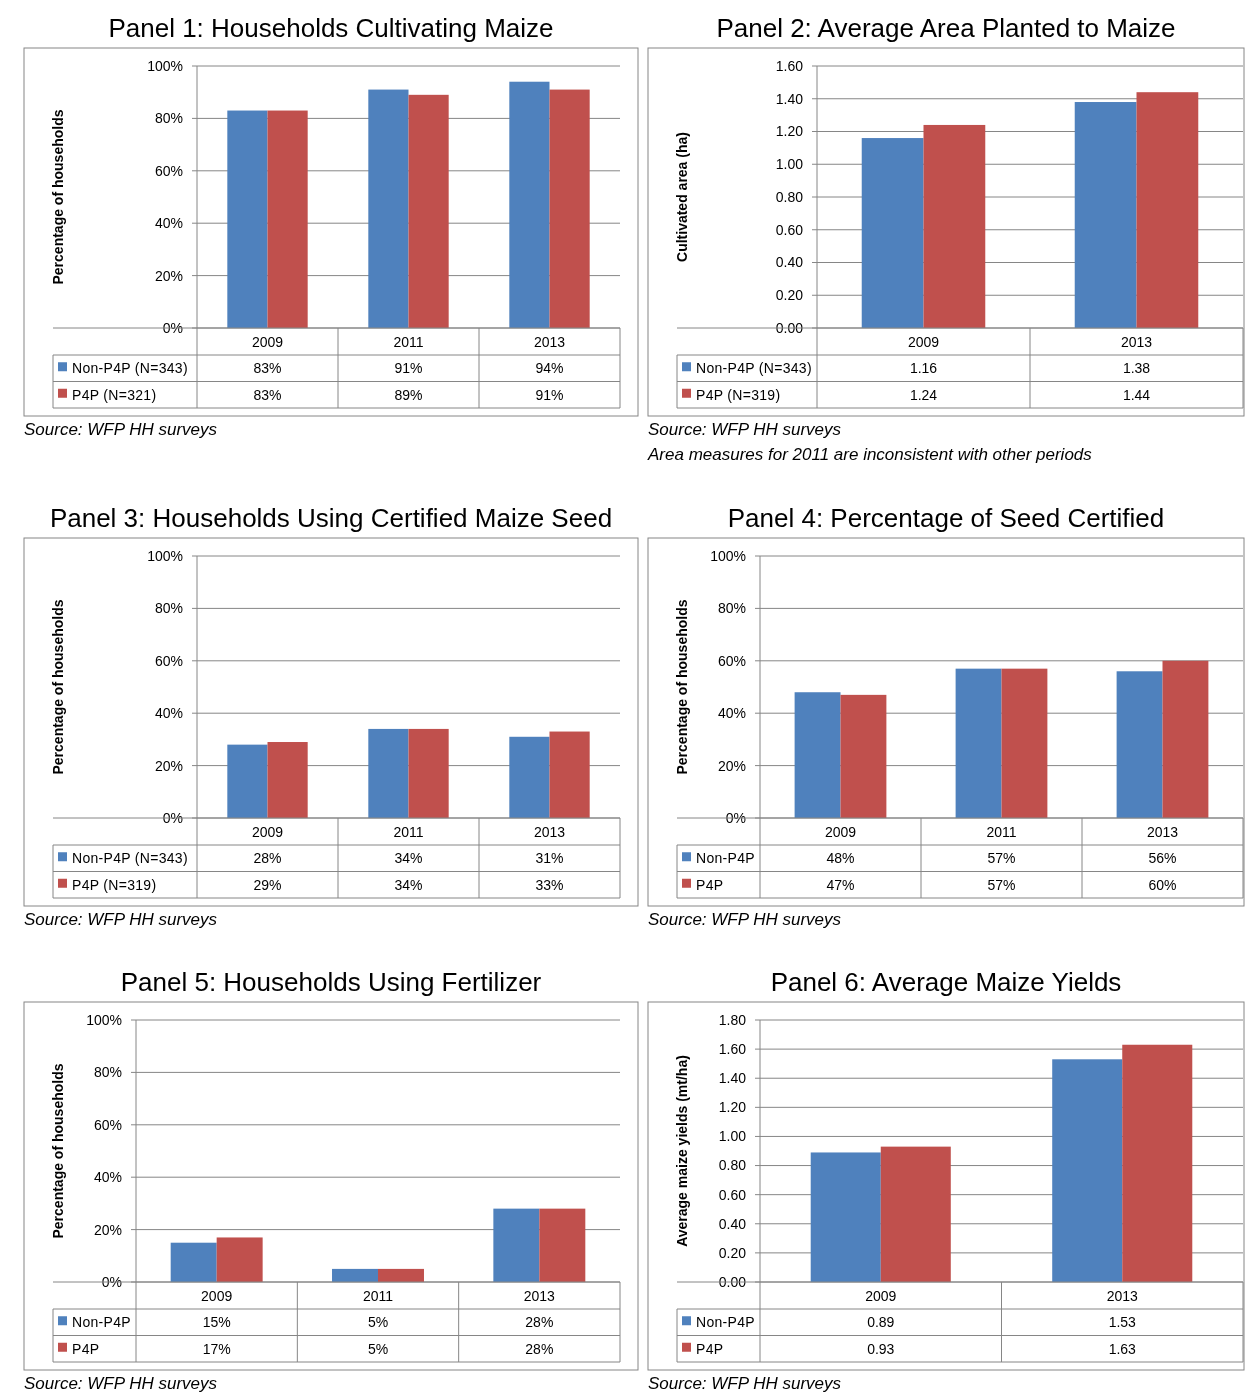 This screenshot has width=1246, height=1393. Describe the element at coordinates (331, 982) in the screenshot. I see `chart-title: Panel 5: Households Using Fertilizer` at that location.